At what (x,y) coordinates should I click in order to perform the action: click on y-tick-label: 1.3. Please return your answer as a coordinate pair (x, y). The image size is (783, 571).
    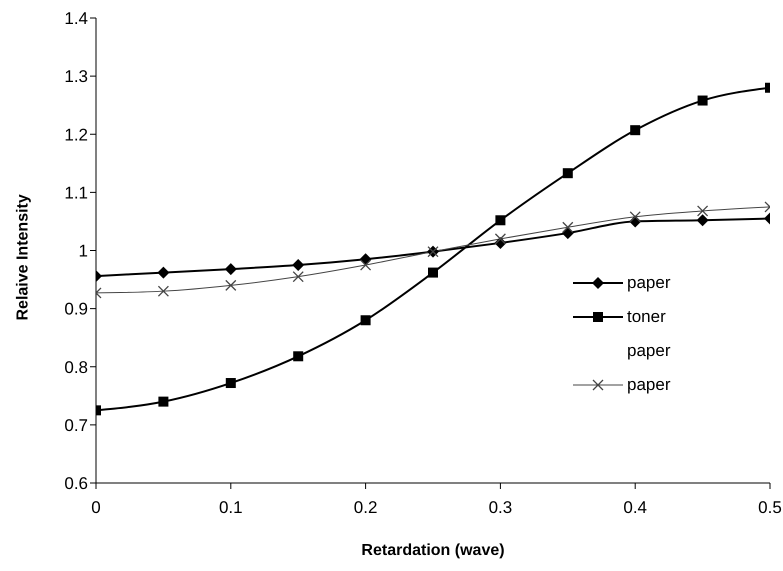
    Looking at the image, I should click on (76, 76).